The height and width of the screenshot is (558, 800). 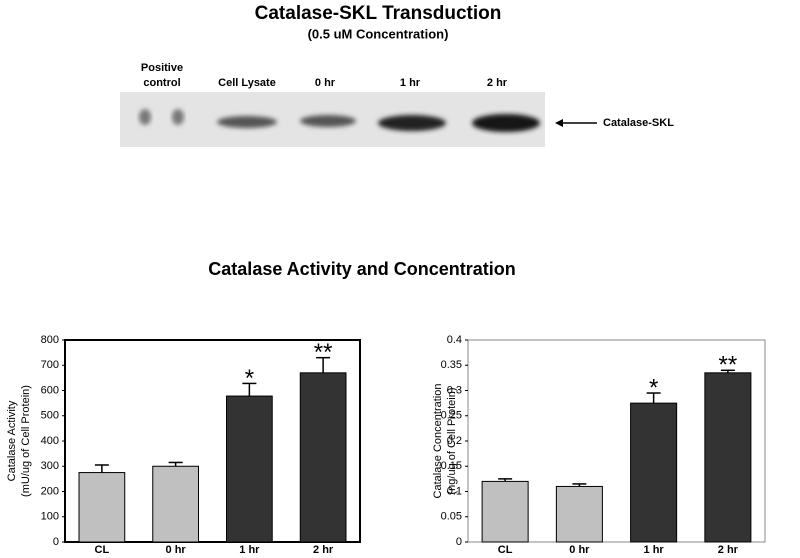 I want to click on y-tick-label: 0.15, so click(x=451, y=466).